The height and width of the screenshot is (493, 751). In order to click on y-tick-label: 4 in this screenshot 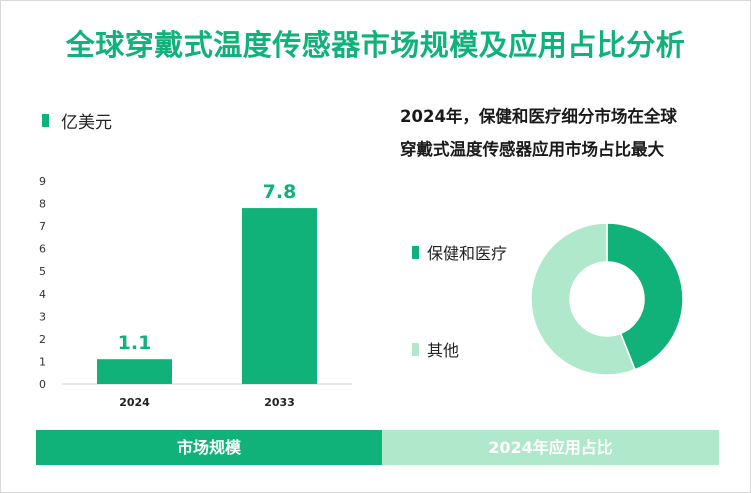, I will do `click(42, 294)`.